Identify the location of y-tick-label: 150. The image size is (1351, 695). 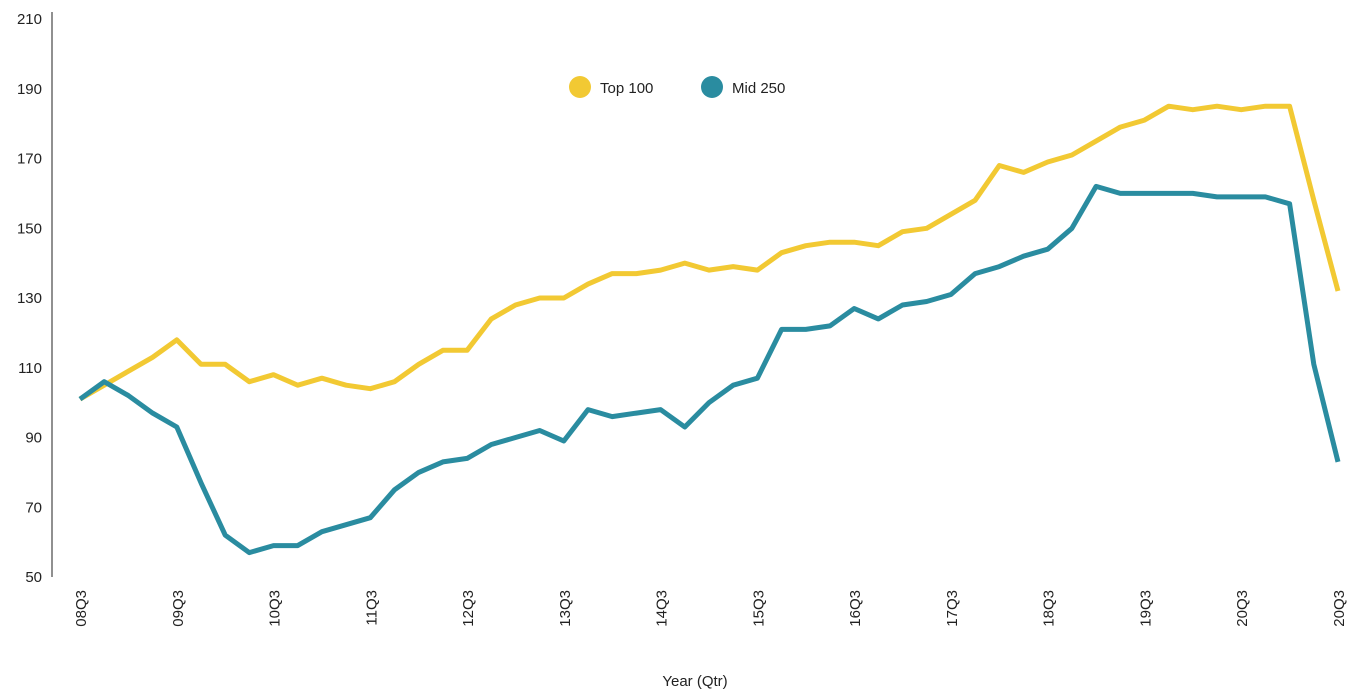
(29, 228).